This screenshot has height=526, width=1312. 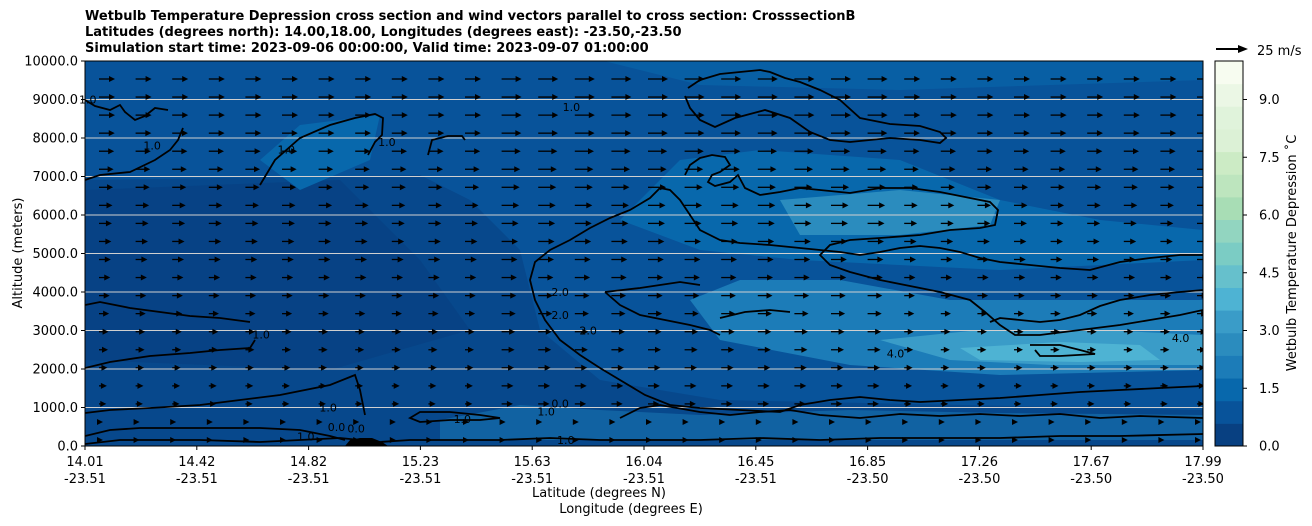 I want to click on x-tick-label-lon: -23.51, so click(x=756, y=479).